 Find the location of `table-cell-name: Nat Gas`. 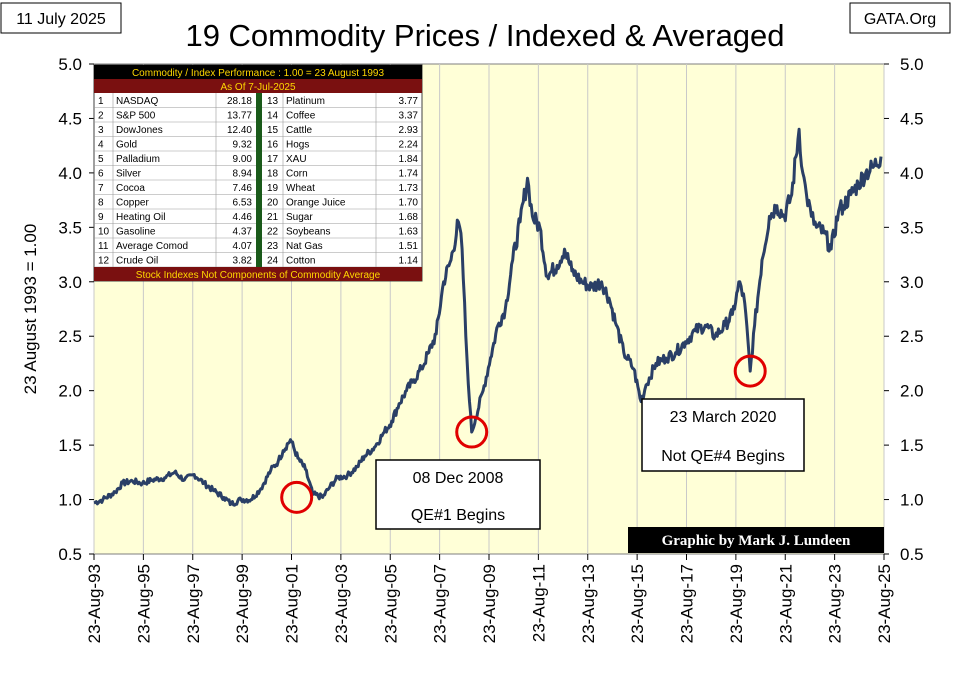

table-cell-name: Nat Gas is located at coordinates (304, 246).